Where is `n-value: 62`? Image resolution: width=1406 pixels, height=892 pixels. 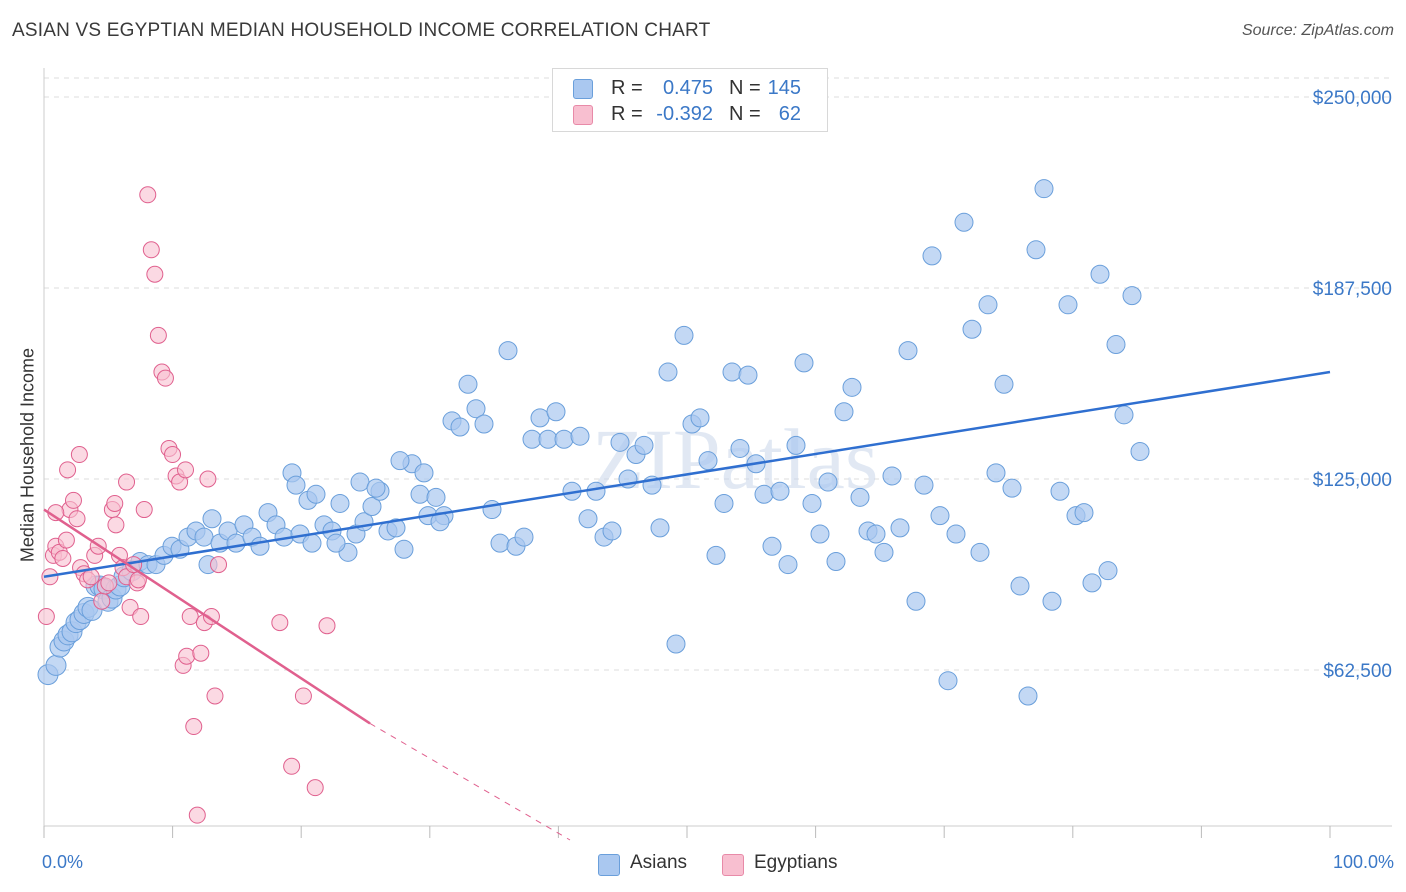 n-value: 62 is located at coordinates (789, 114).